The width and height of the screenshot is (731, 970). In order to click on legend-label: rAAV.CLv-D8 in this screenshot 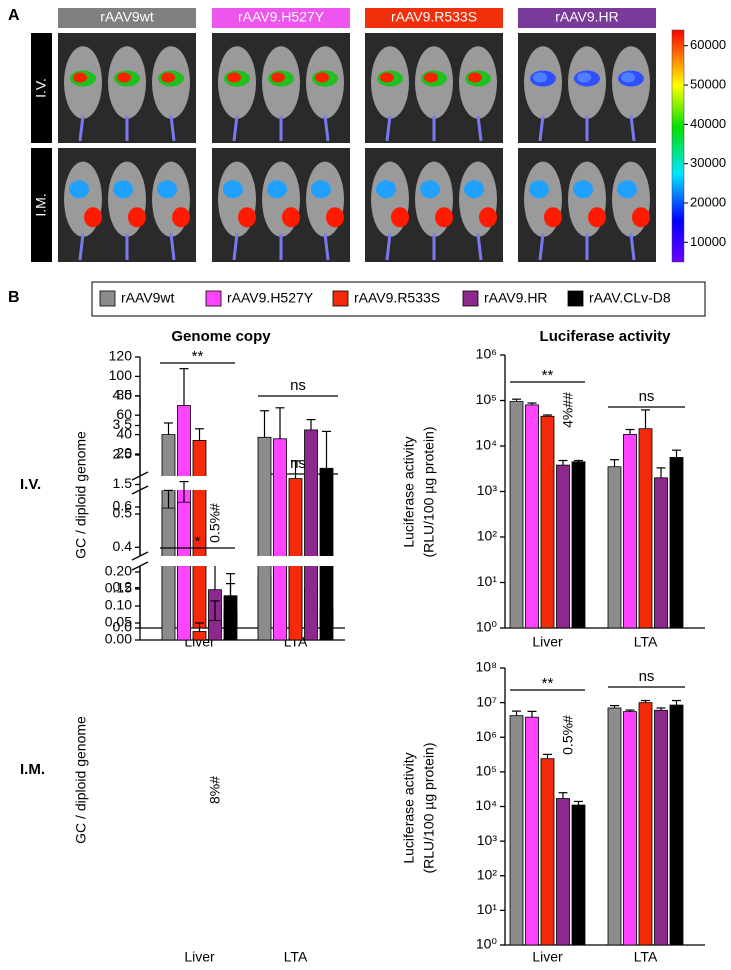, I will do `click(630, 298)`.